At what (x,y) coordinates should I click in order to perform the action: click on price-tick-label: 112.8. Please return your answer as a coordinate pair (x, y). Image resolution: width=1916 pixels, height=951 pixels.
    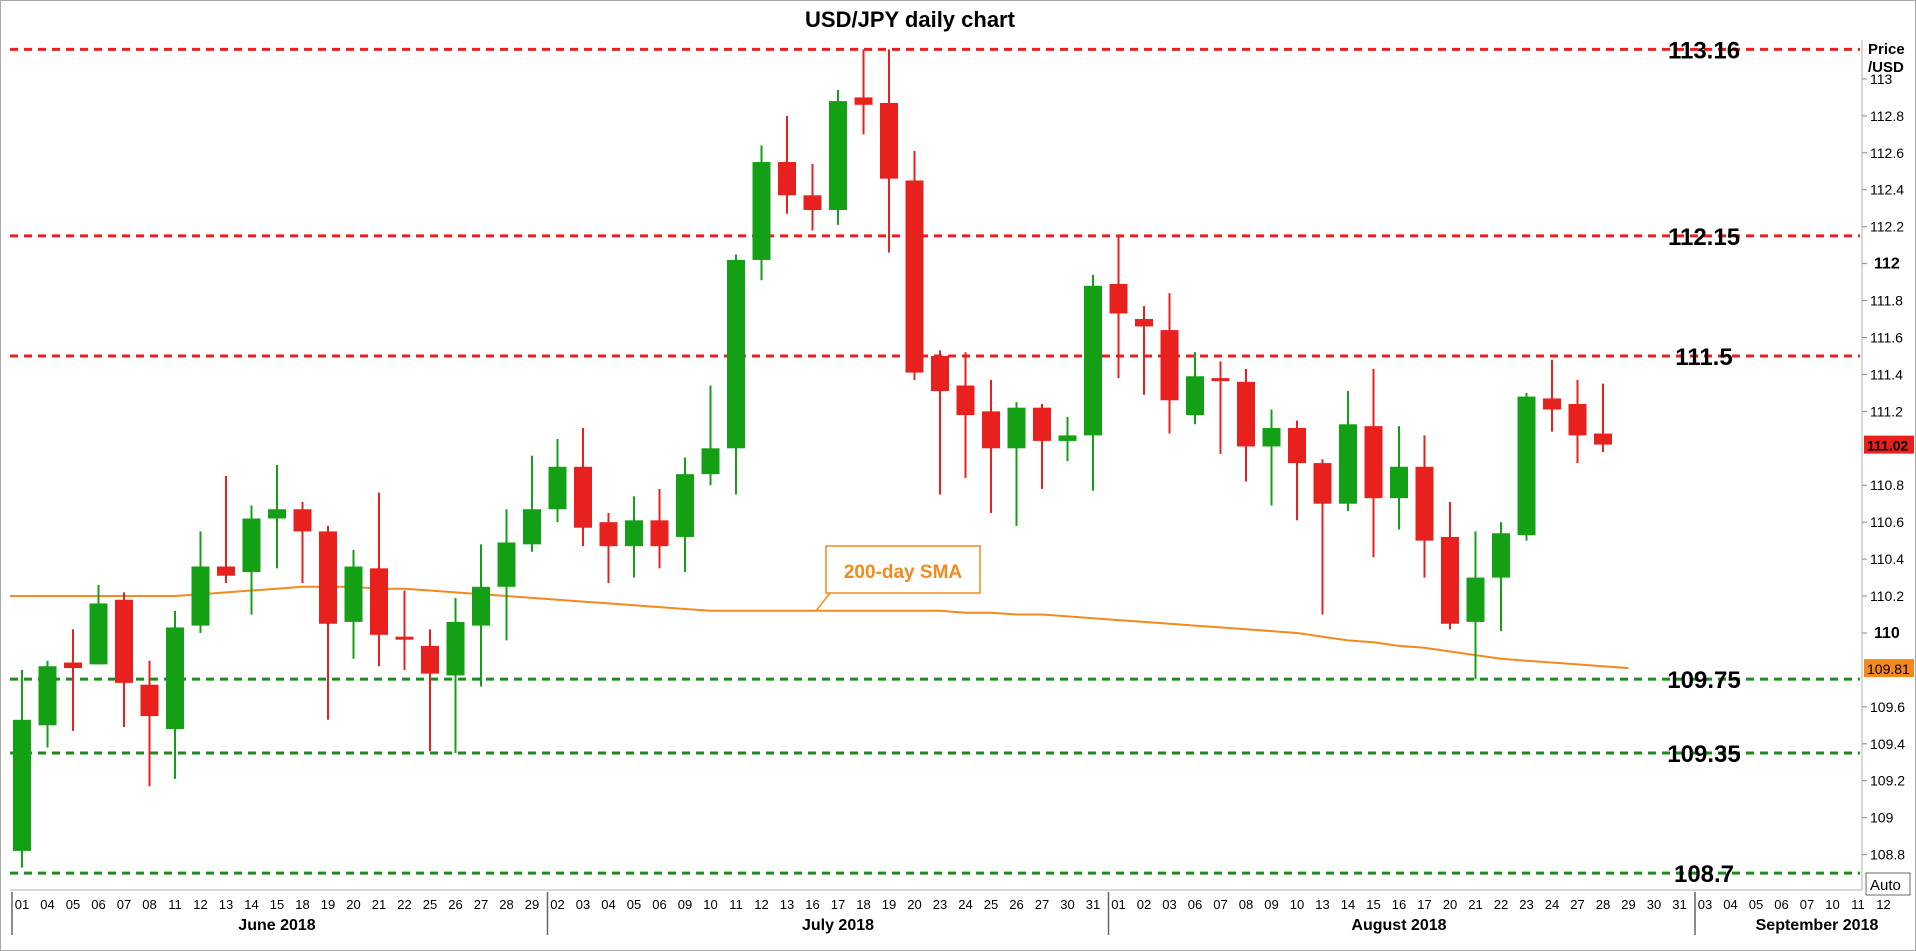
    Looking at the image, I should click on (1887, 116).